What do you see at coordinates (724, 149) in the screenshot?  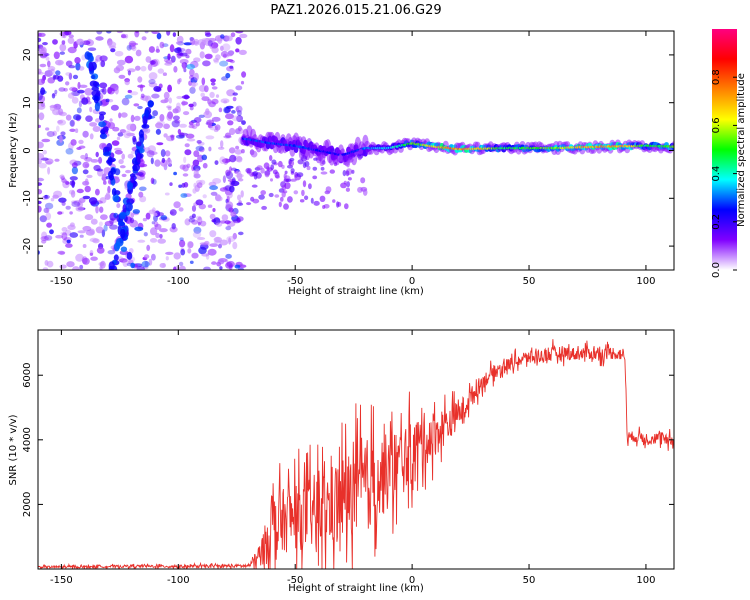 I see `colorbar-scale` at bounding box center [724, 149].